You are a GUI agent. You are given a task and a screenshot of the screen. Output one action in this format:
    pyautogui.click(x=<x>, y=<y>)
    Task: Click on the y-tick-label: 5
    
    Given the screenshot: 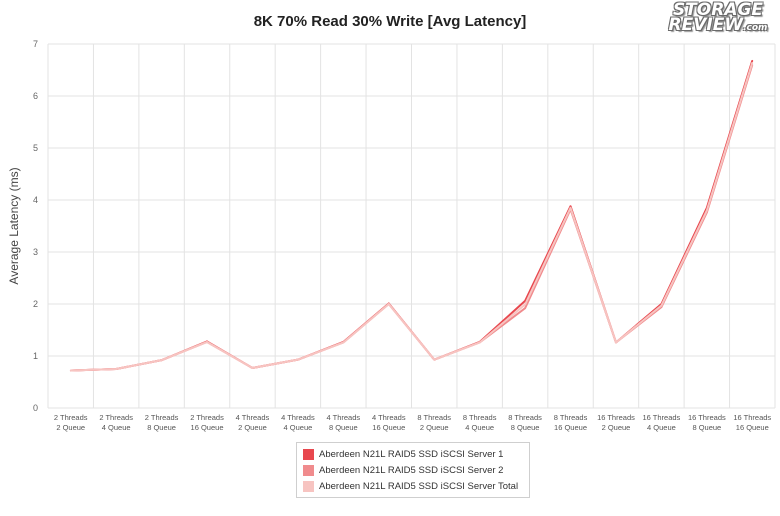 What is the action you would take?
    pyautogui.click(x=35, y=148)
    